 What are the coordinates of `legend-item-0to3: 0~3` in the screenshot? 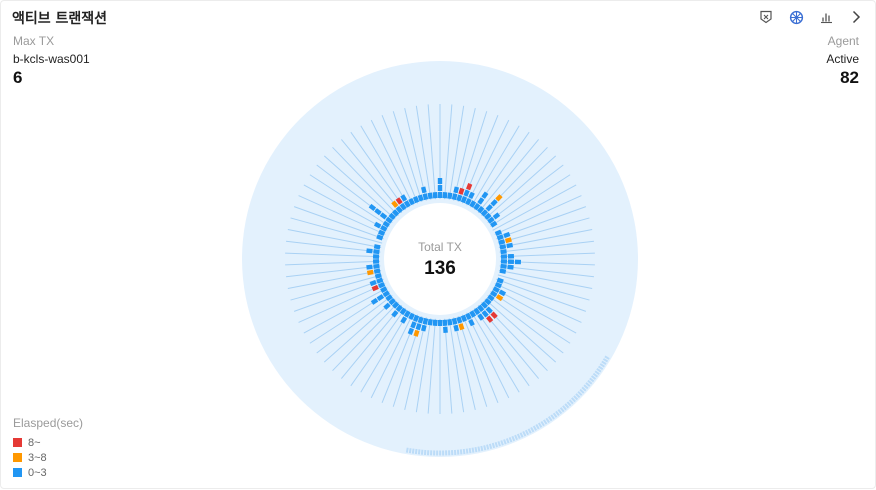 It's located at (48, 472).